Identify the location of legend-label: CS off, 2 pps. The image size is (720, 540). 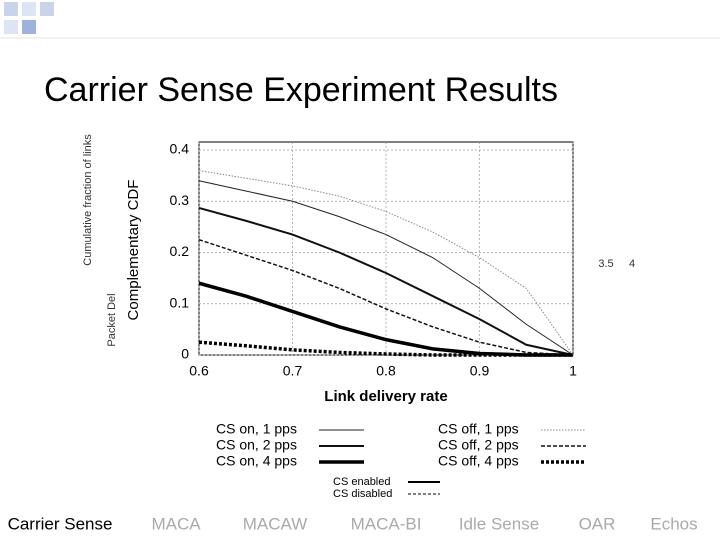
(478, 445).